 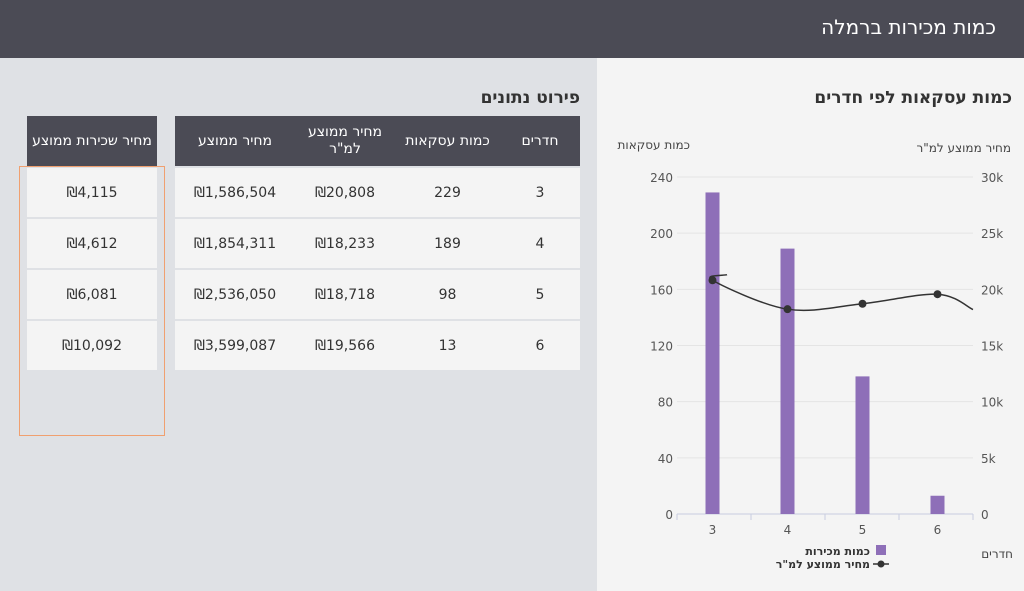 I want to click on col-rent: מחיר שכירות ממוצע, so click(x=92, y=141).